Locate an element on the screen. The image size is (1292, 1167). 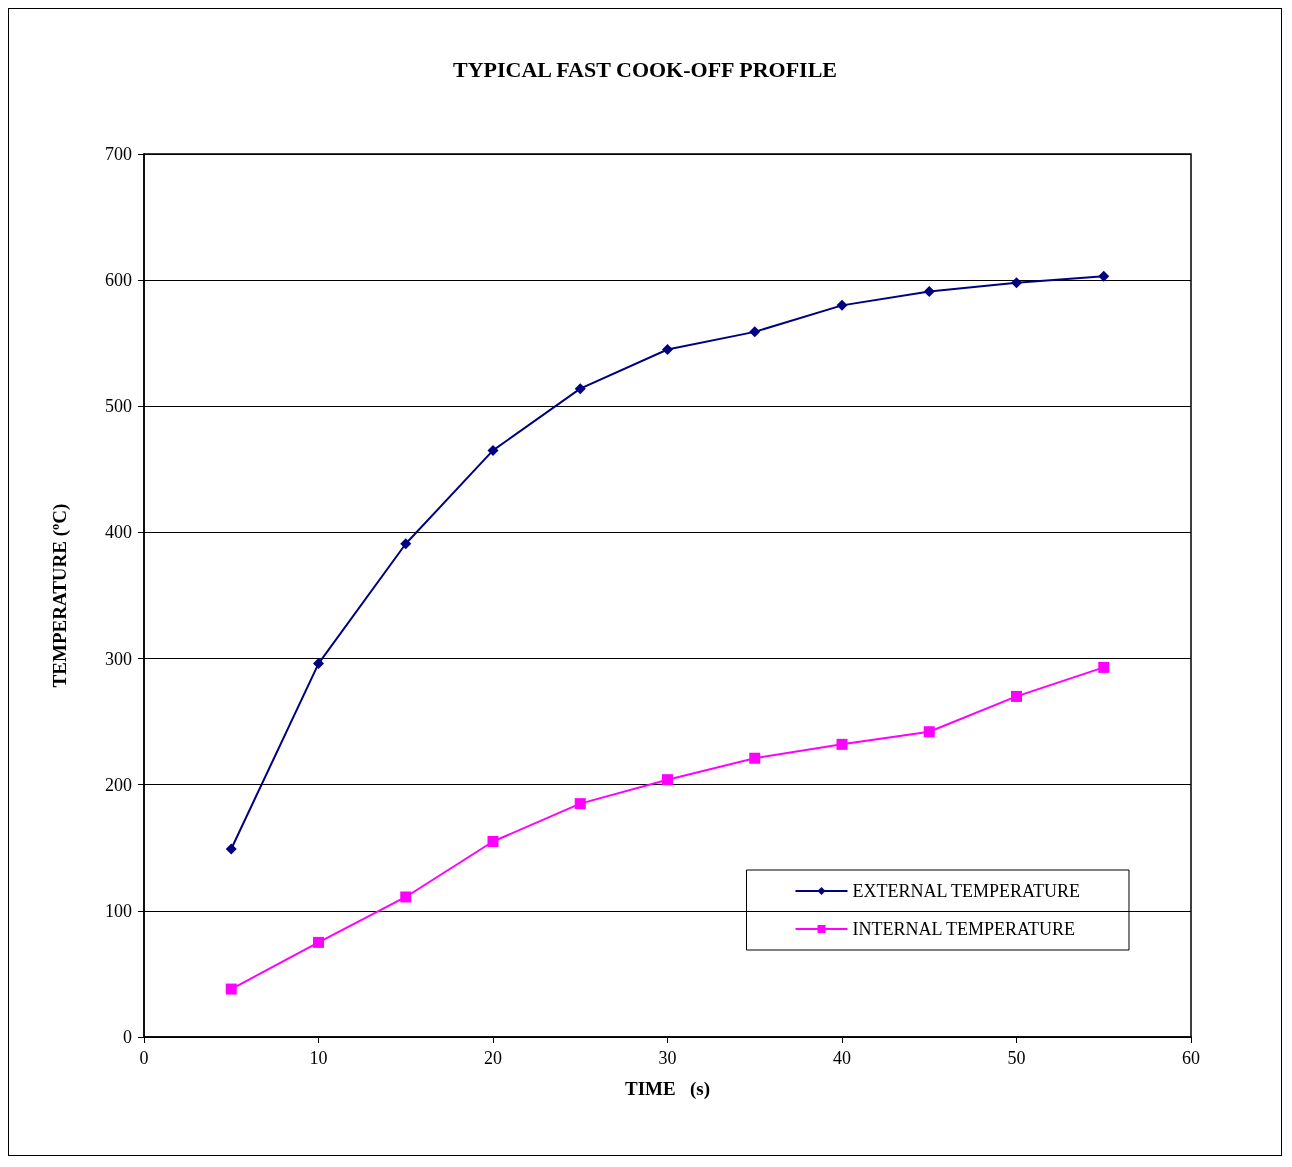
x-tick-label: 20 is located at coordinates (493, 1058).